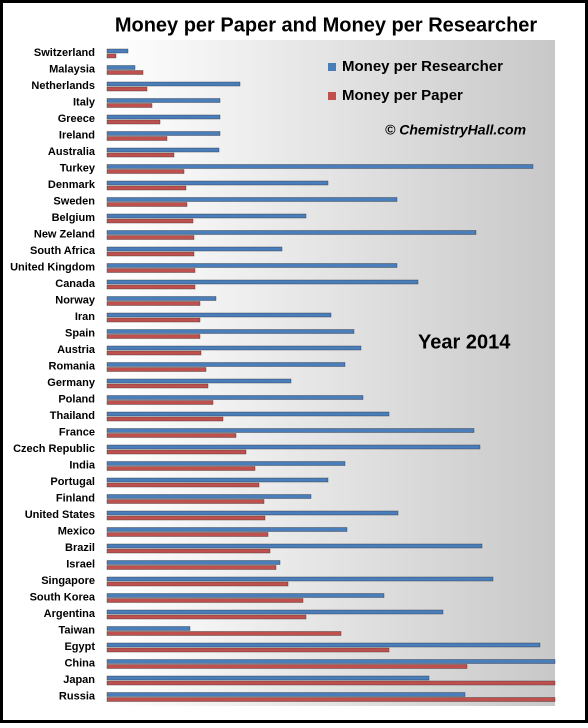  What do you see at coordinates (63, 86) in the screenshot?
I see `y-tick-label: Netherlands` at bounding box center [63, 86].